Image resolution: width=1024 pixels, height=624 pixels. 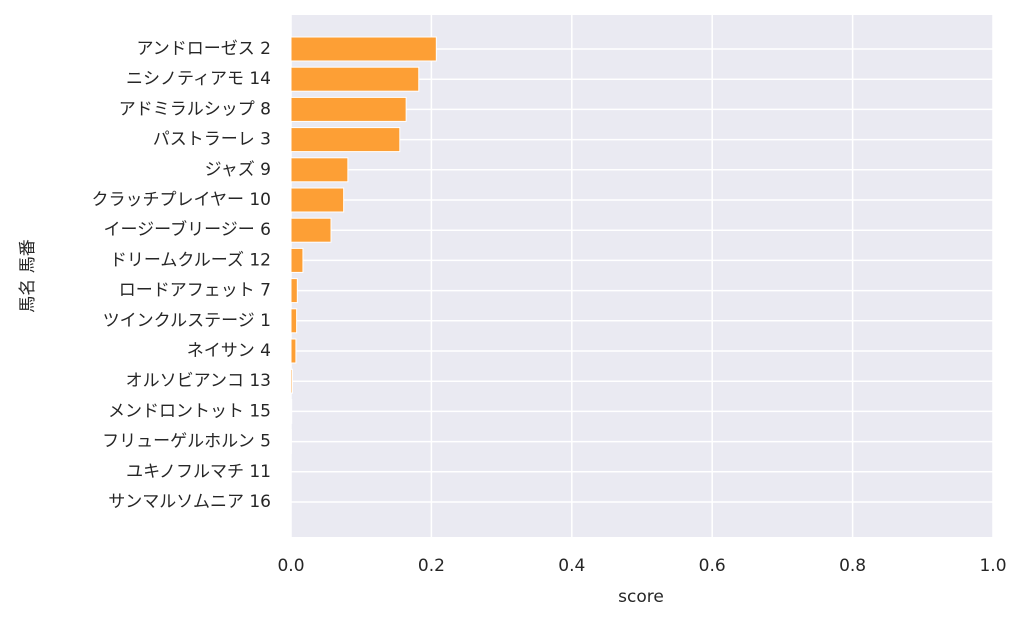 I want to click on y-tick-label: ネイサン 4, so click(x=229, y=351).